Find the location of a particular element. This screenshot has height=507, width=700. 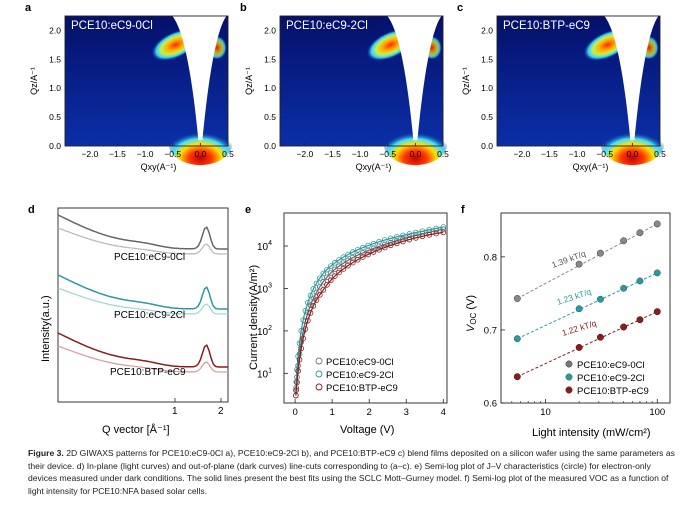

f-ytick-label: 0.6 is located at coordinates (490, 404).